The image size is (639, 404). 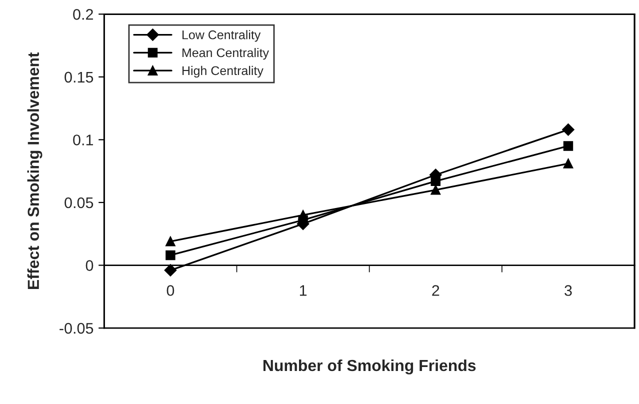 I want to click on y-tick-label: 0.2, so click(x=83, y=14).